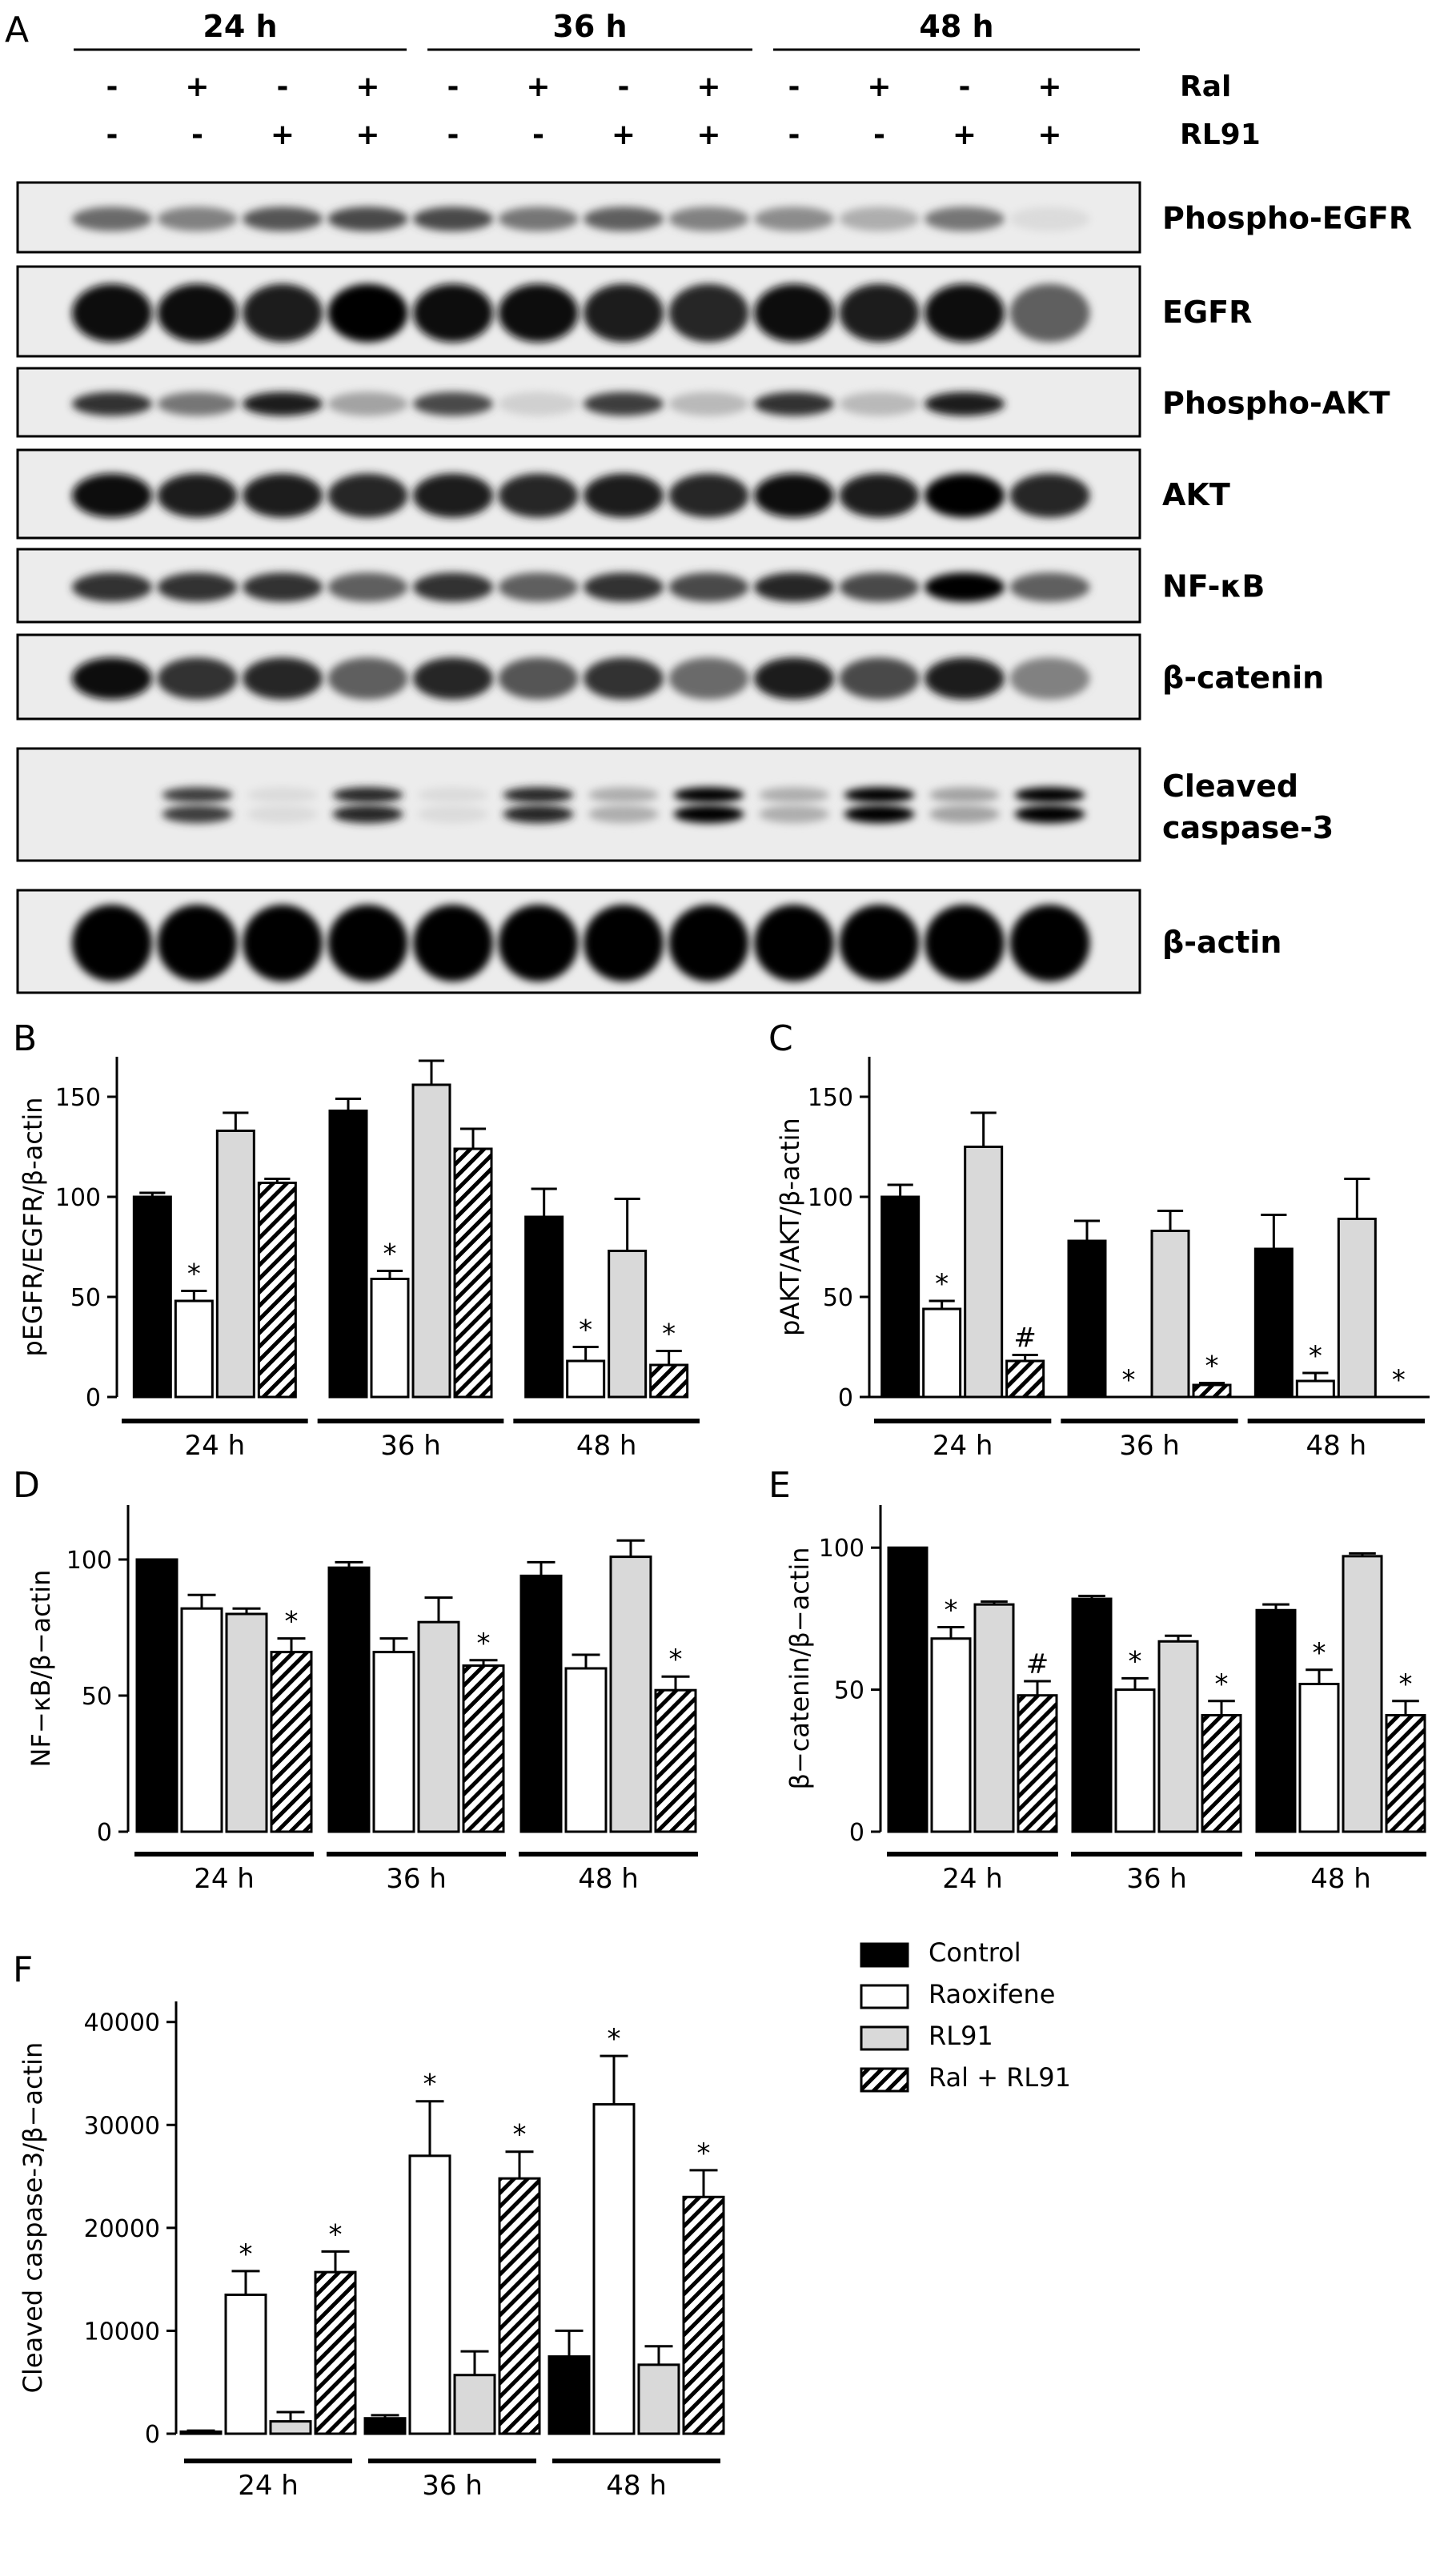  I want to click on y-axis-label: β−catenin/β−actin, so click(800, 1668).